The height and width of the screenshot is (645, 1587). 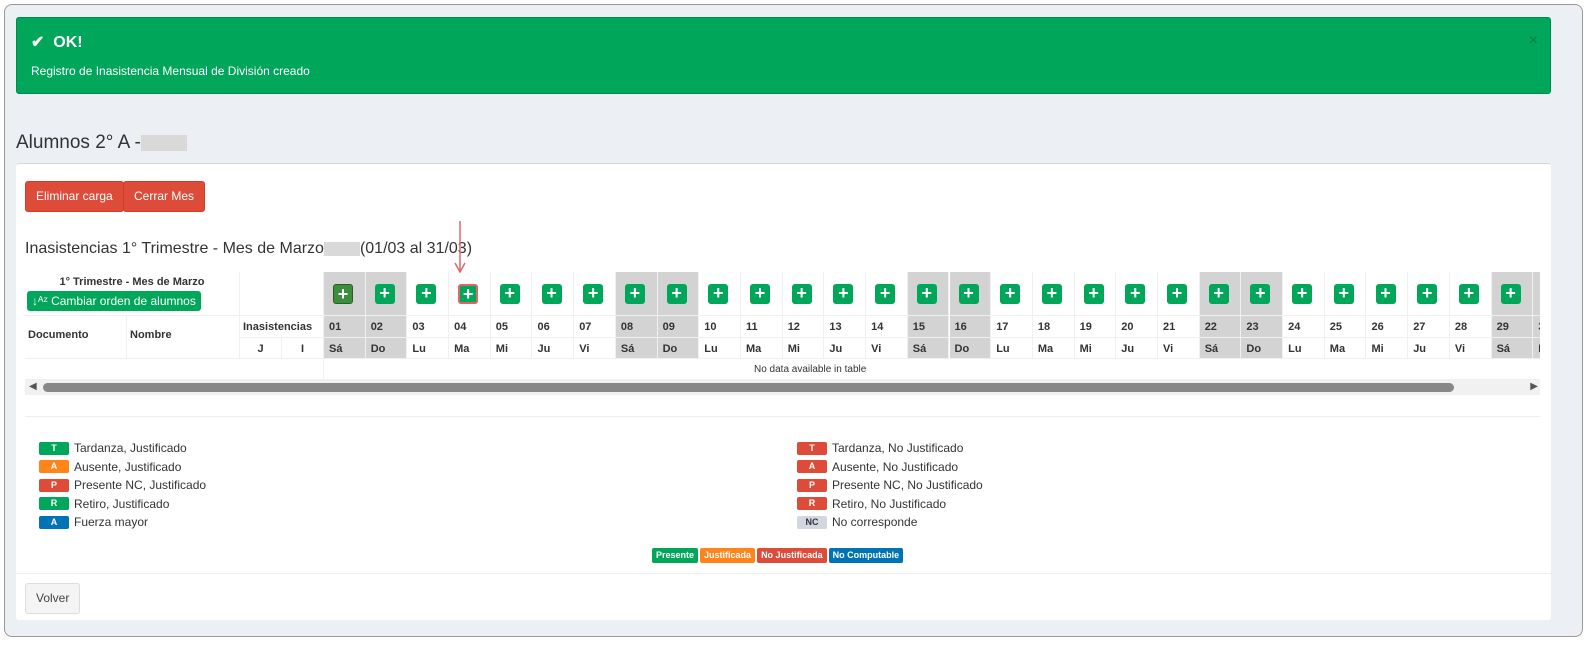 I want to click on header-nombre: Nombre, so click(x=183, y=337).